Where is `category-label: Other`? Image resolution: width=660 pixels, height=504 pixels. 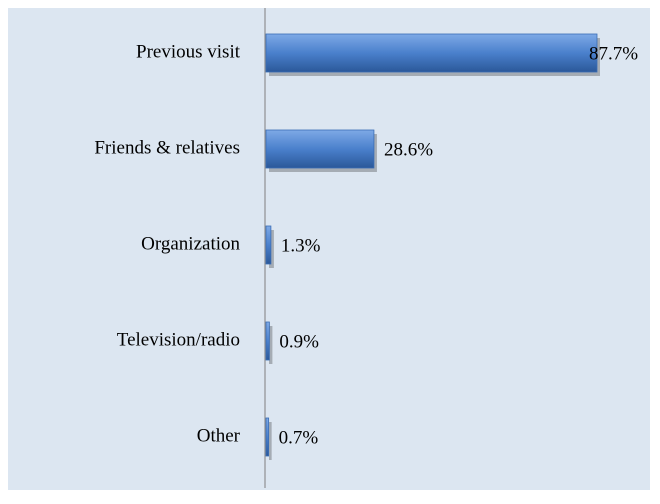 category-label: Other is located at coordinates (219, 435).